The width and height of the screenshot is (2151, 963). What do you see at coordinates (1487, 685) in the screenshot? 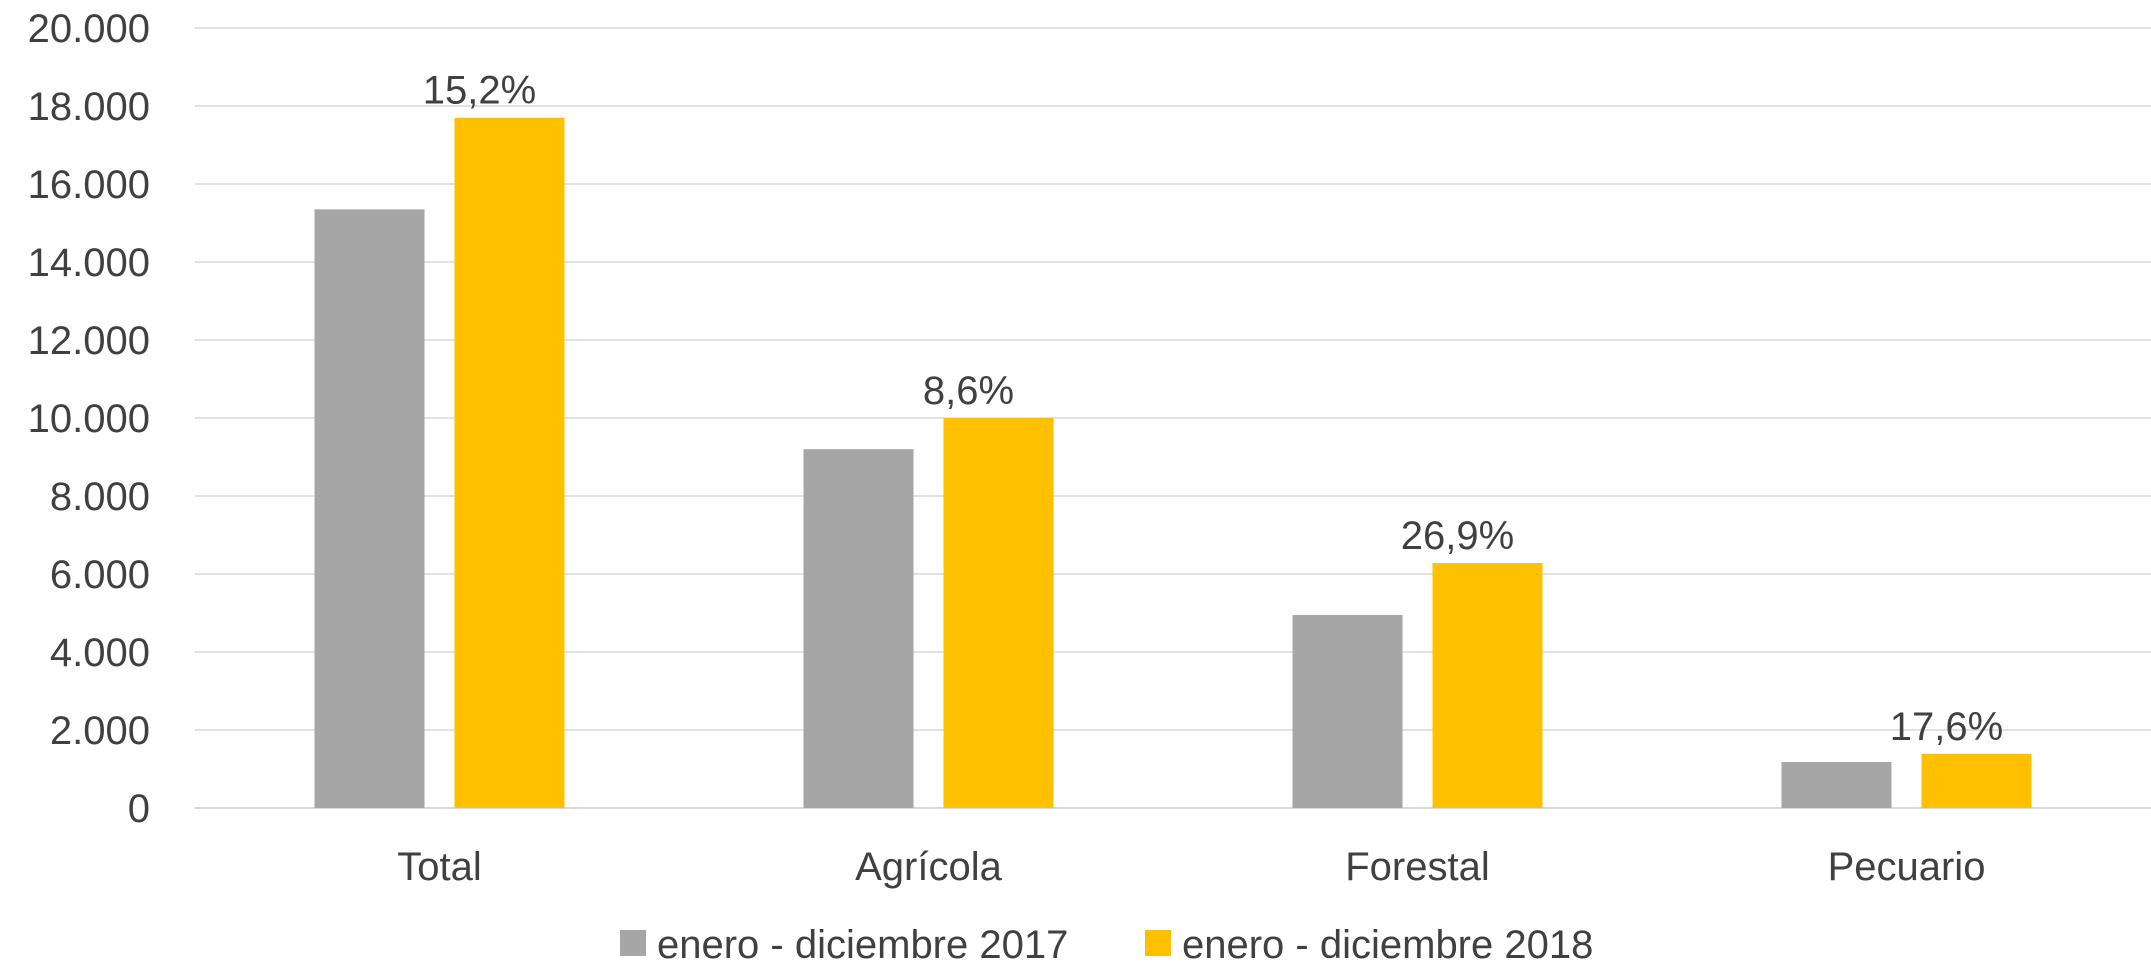
I see `bar-forestal-2018` at bounding box center [1487, 685].